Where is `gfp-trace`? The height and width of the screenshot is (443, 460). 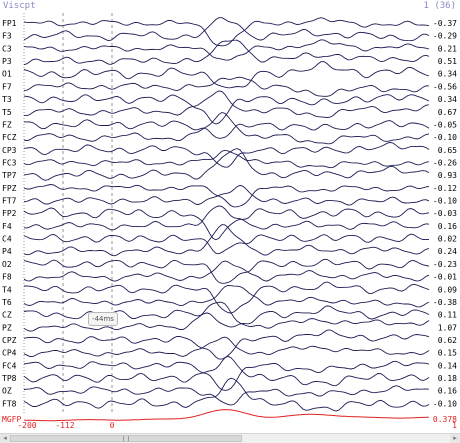
gfp-trace is located at coordinates (226, 415).